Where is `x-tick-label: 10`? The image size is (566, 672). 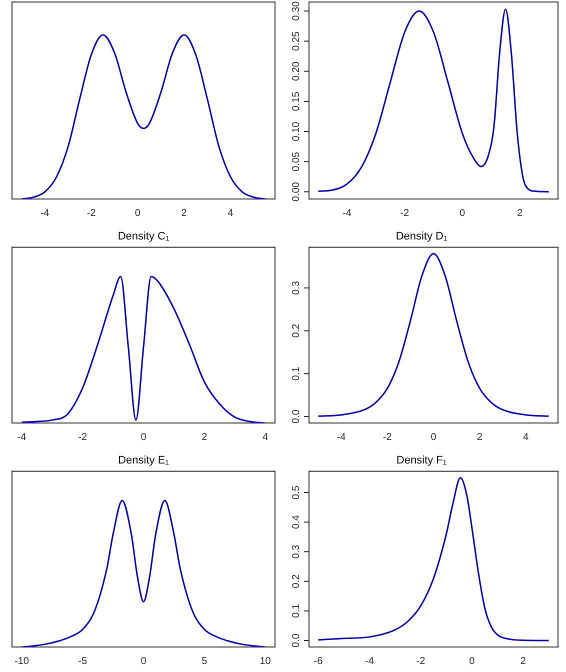
x-tick-label: 10 is located at coordinates (266, 661).